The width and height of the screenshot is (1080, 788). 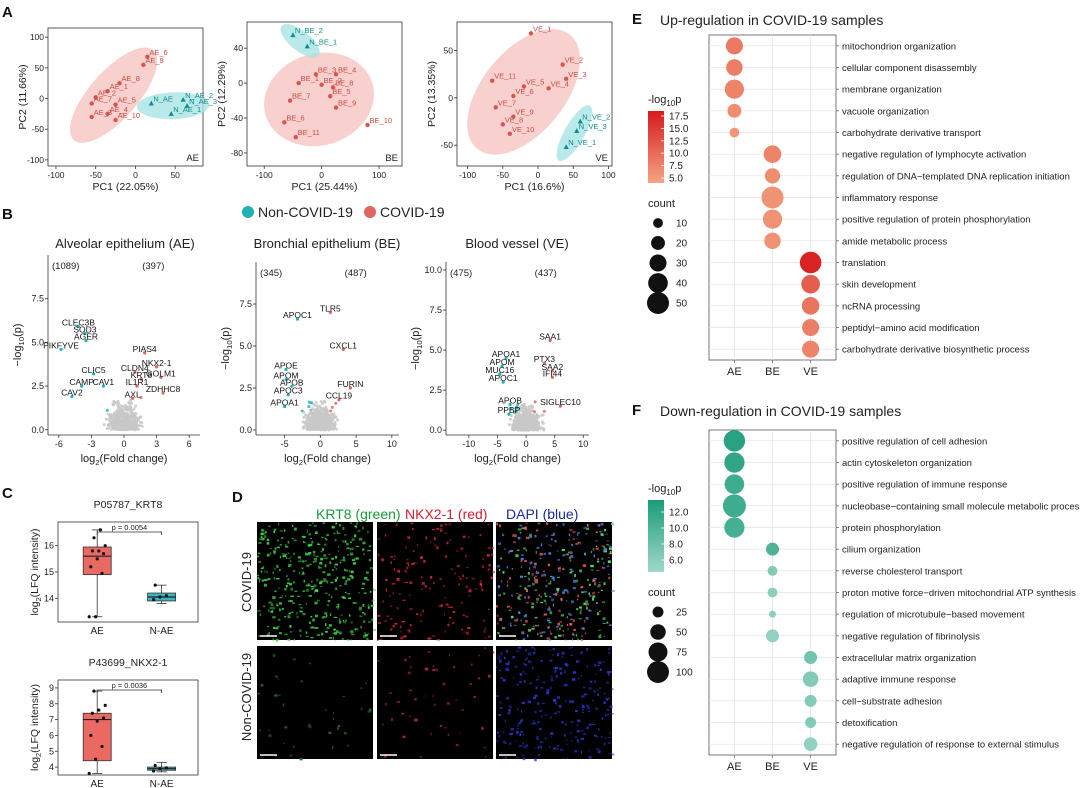 What do you see at coordinates (248, 212) in the screenshot?
I see `legend-noncovid-dot` at bounding box center [248, 212].